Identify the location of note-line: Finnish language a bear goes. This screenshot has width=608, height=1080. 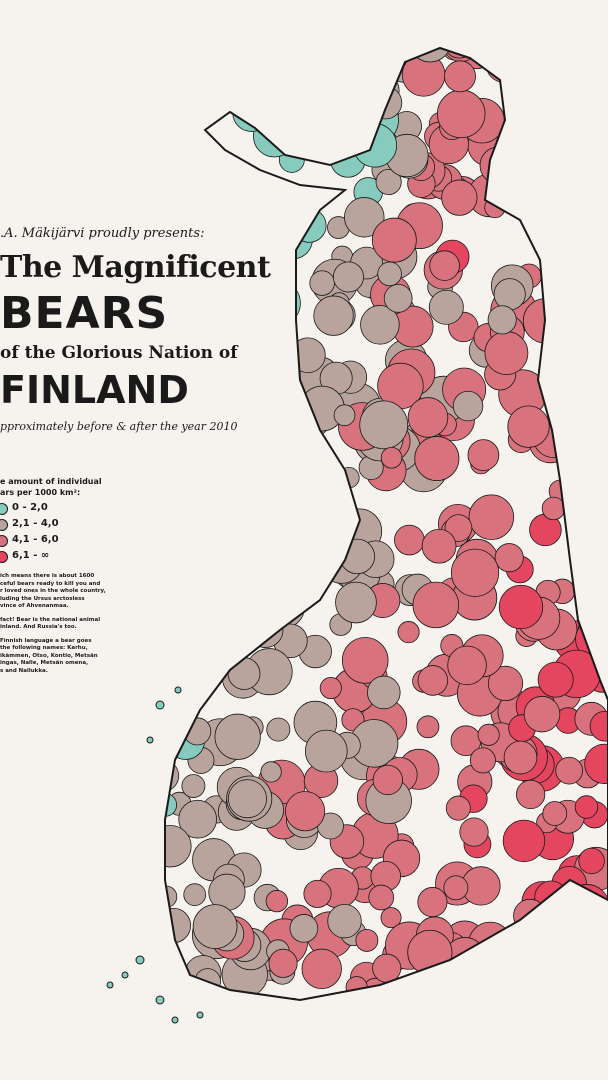
(46, 640).